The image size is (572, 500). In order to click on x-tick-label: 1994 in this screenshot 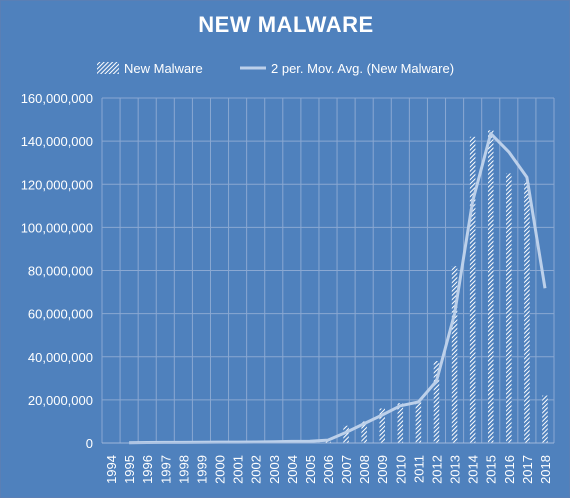, I will do `click(111, 469)`.